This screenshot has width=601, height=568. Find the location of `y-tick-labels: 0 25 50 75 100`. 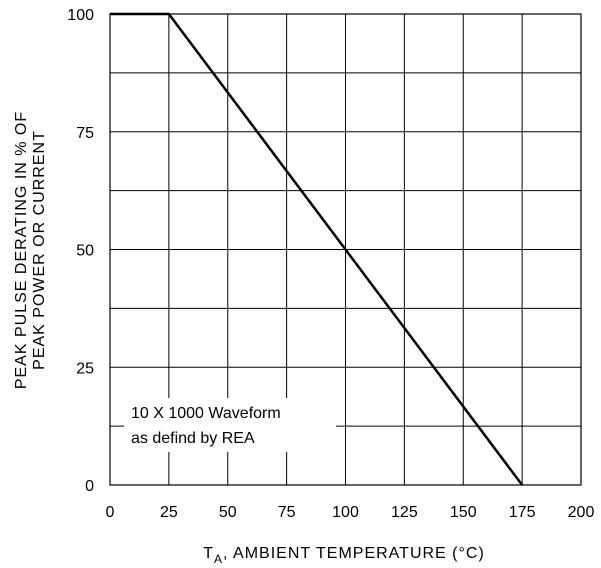

y-tick-labels: 0 25 50 75 100 is located at coordinates (80, 251).